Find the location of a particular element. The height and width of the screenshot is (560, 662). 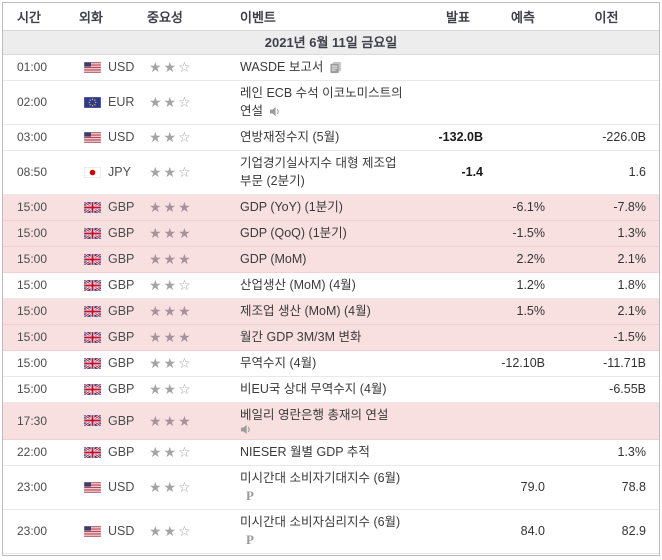

event-link: 산업생산 (MoM) (4월) is located at coordinates (298, 285).